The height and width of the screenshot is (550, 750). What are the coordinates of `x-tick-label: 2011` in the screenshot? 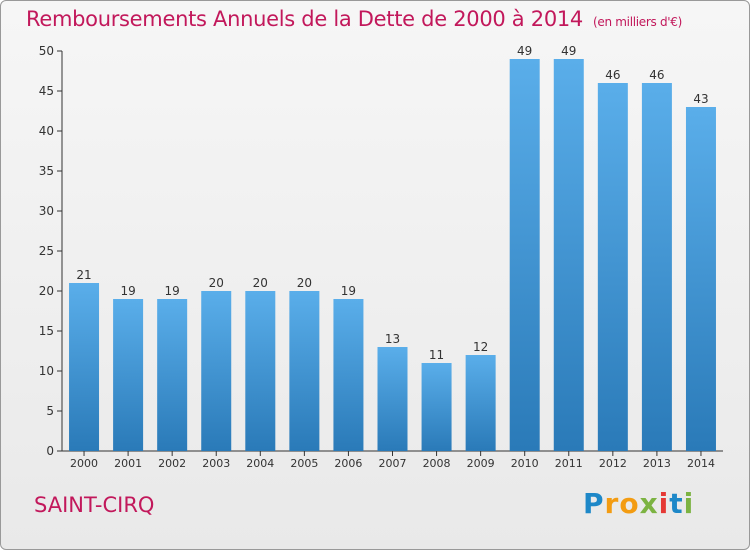 It's located at (569, 463).